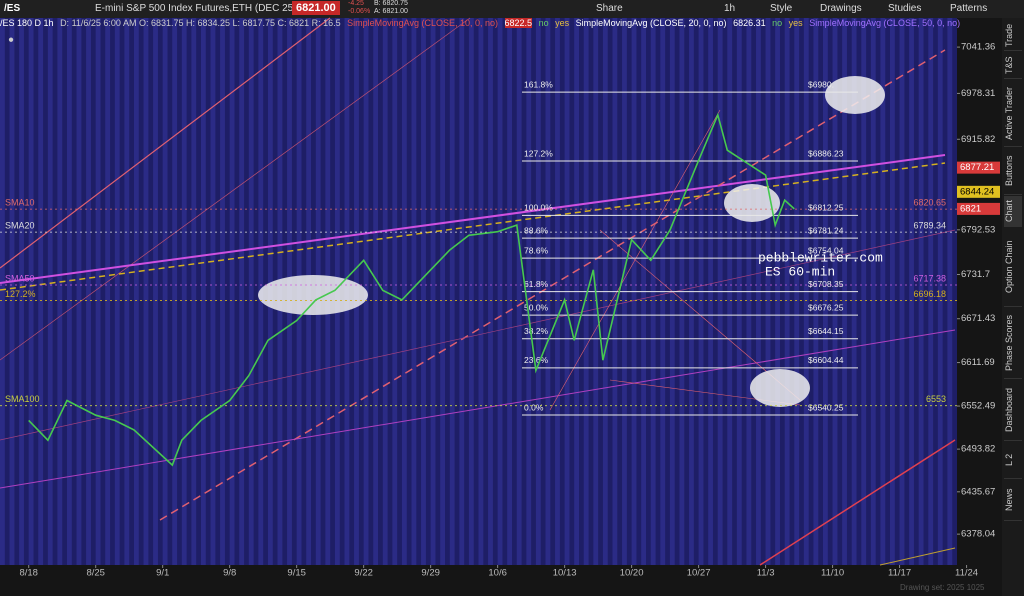 The image size is (1024, 596). I want to click on button: Studies, so click(905, 8).